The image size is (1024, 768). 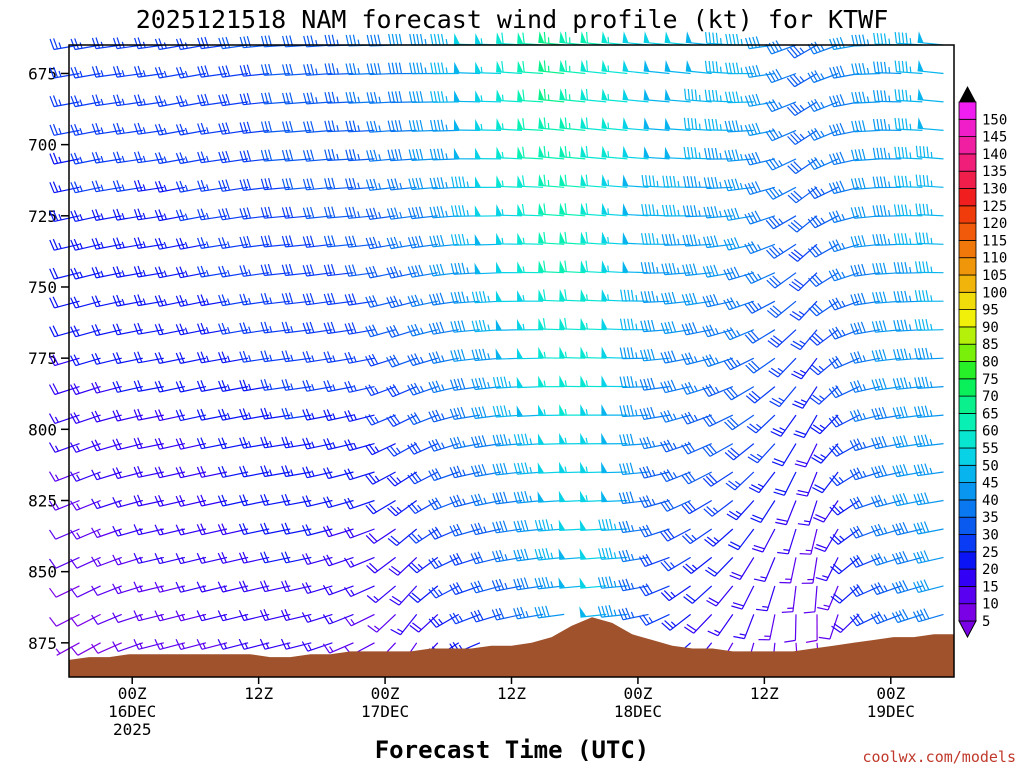 I want to click on colorbar-tick-label: 100, so click(x=994, y=293).